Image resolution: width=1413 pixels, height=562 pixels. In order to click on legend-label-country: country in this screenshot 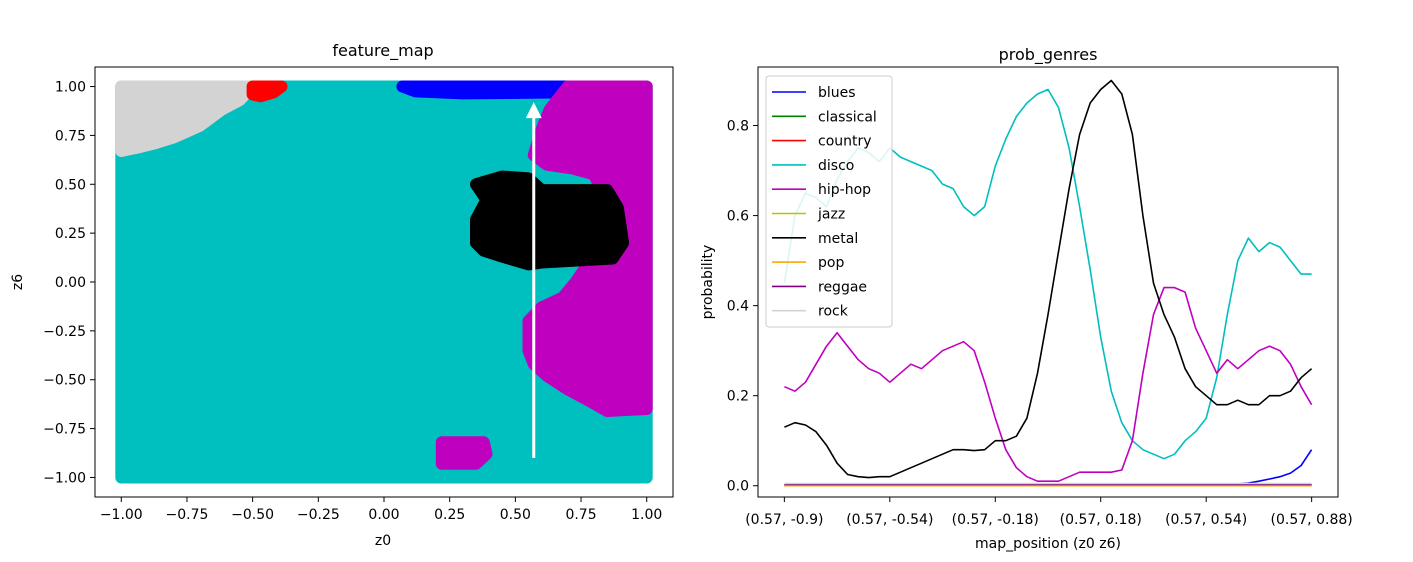, I will do `click(845, 142)`.